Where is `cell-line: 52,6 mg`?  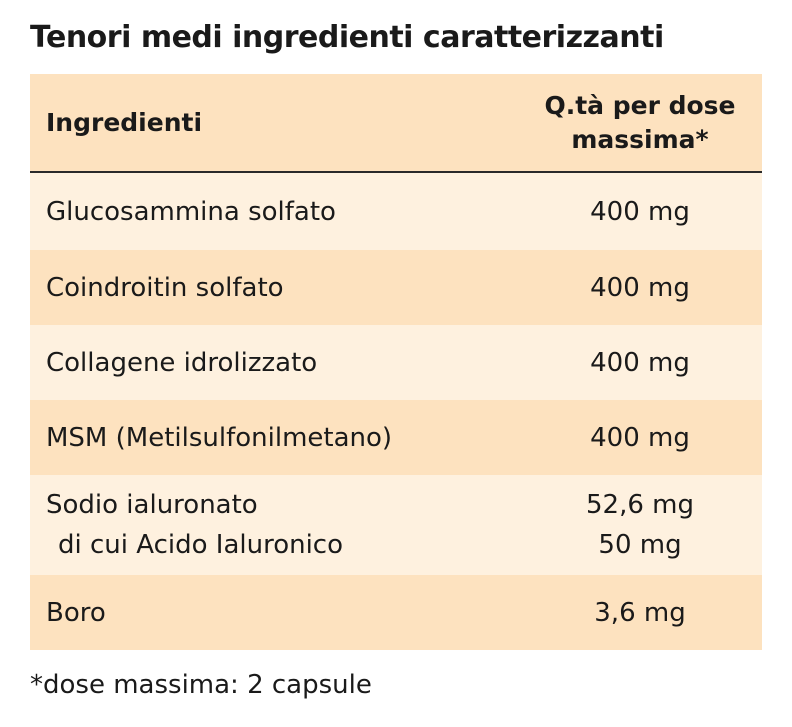 cell-line: 52,6 mg is located at coordinates (640, 505).